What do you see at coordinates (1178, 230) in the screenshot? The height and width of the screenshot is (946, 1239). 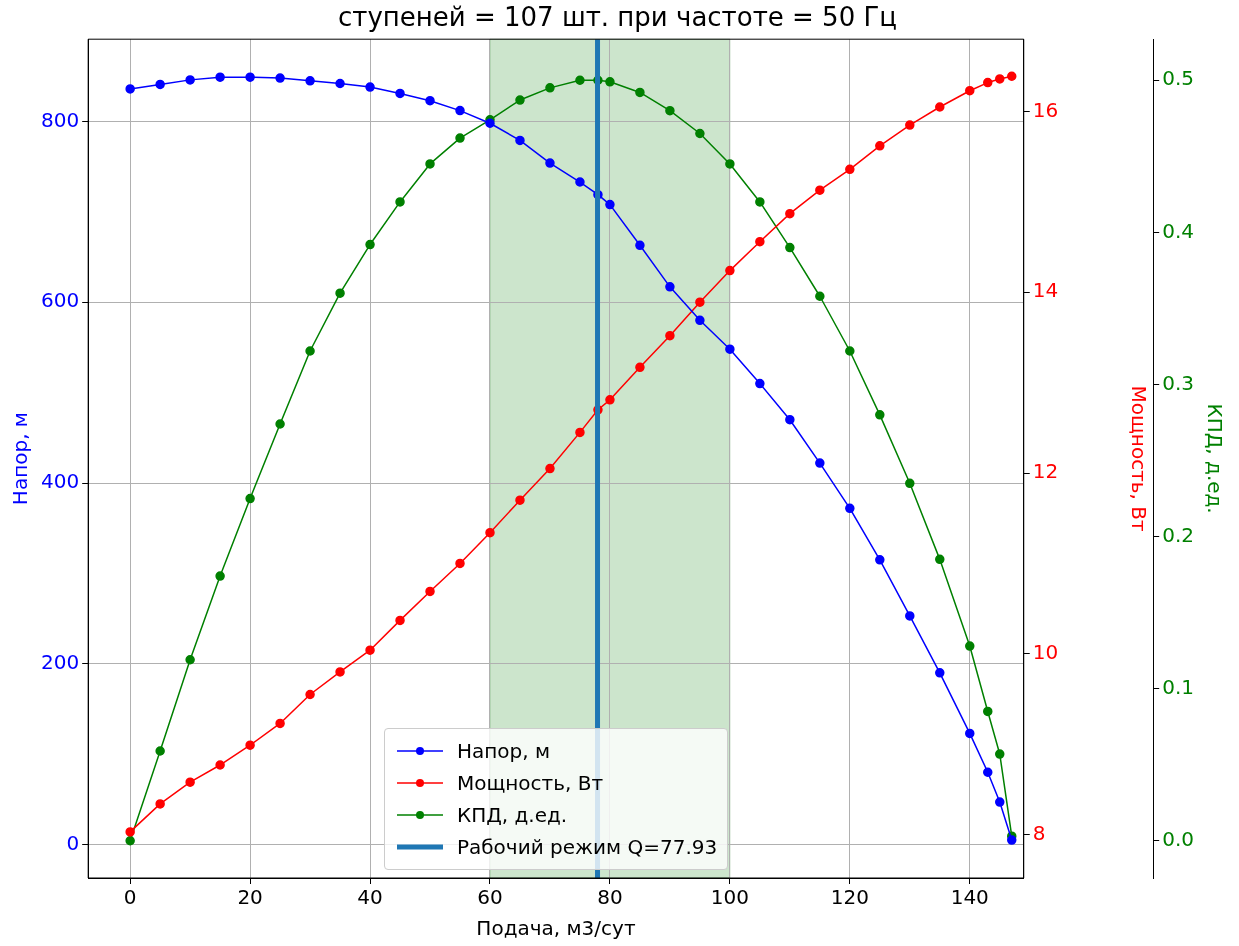 I see `y3-tick-label: 0.4` at bounding box center [1178, 230].